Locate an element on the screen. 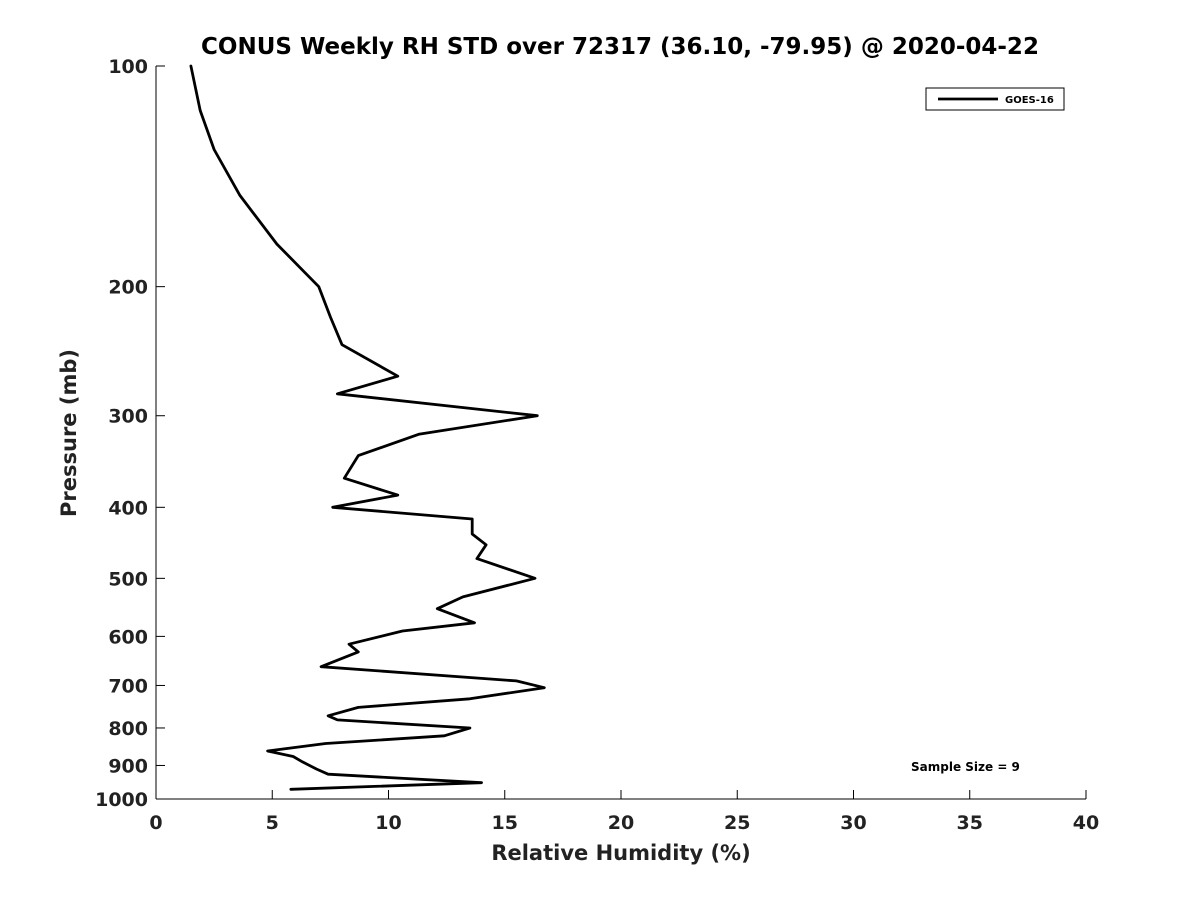 The image size is (1200, 900). y-tick-label: 800 is located at coordinates (128, 729).